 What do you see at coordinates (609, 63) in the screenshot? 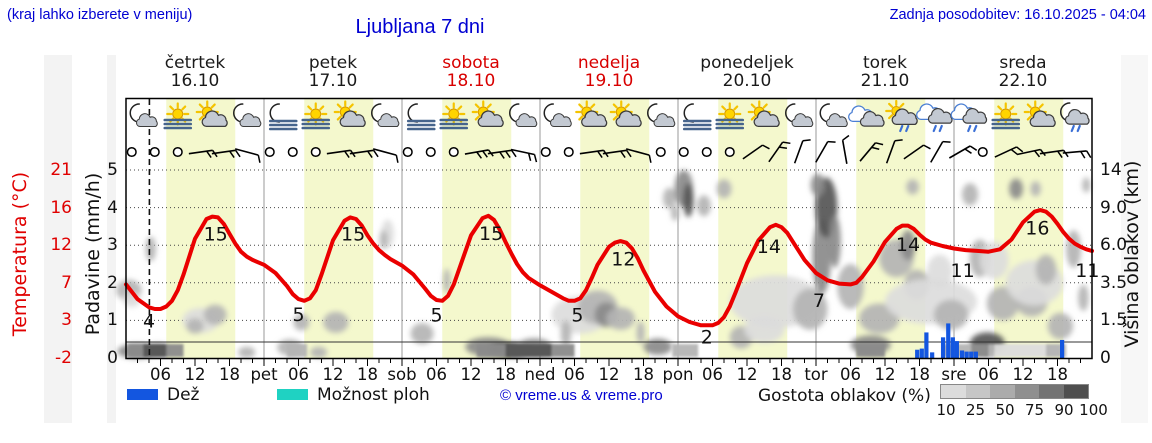
I see `day-name: nedelja` at bounding box center [609, 63].